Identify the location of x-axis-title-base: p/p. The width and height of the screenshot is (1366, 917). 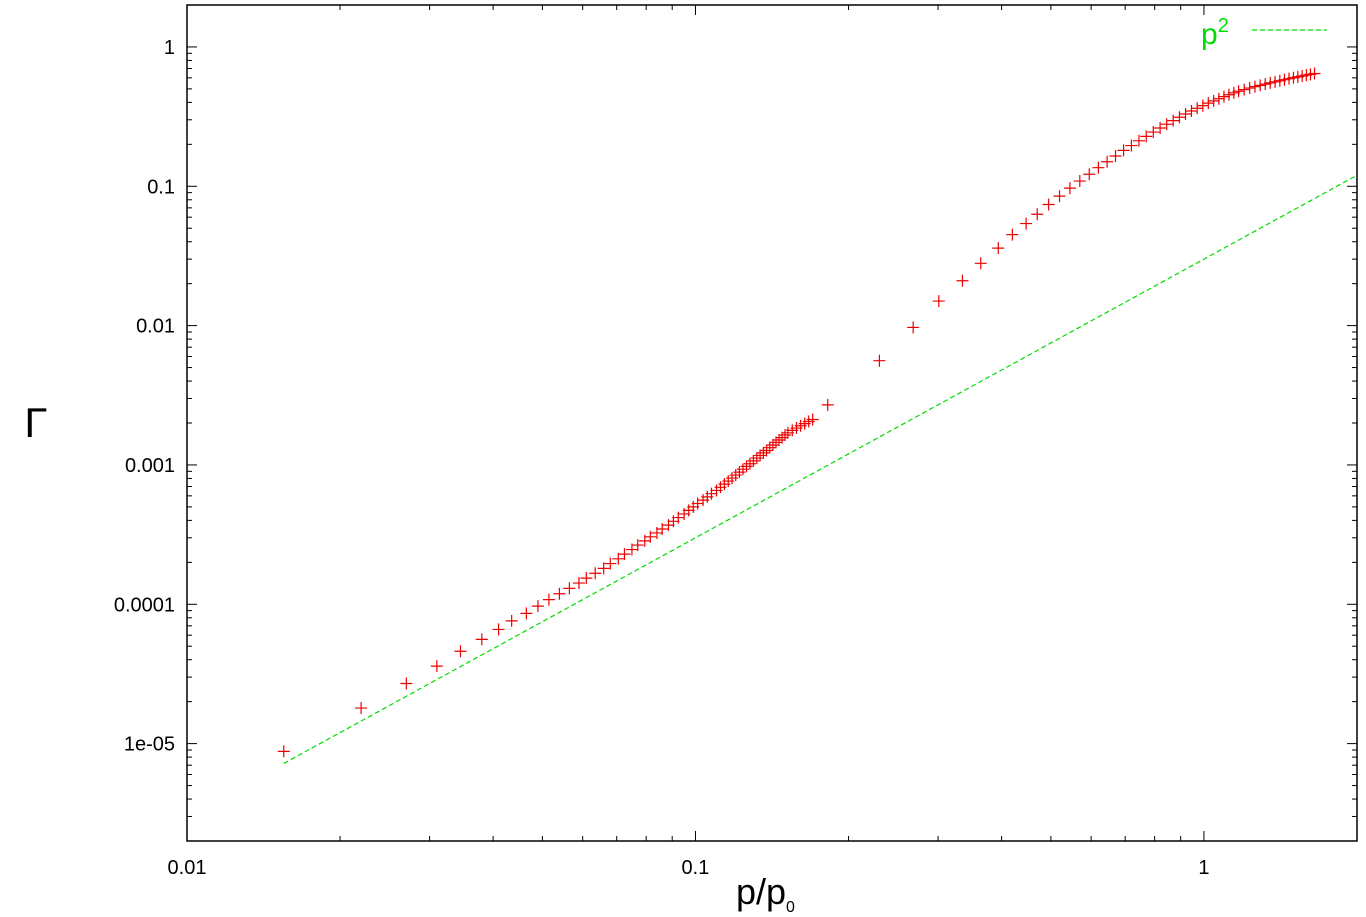
(761, 891).